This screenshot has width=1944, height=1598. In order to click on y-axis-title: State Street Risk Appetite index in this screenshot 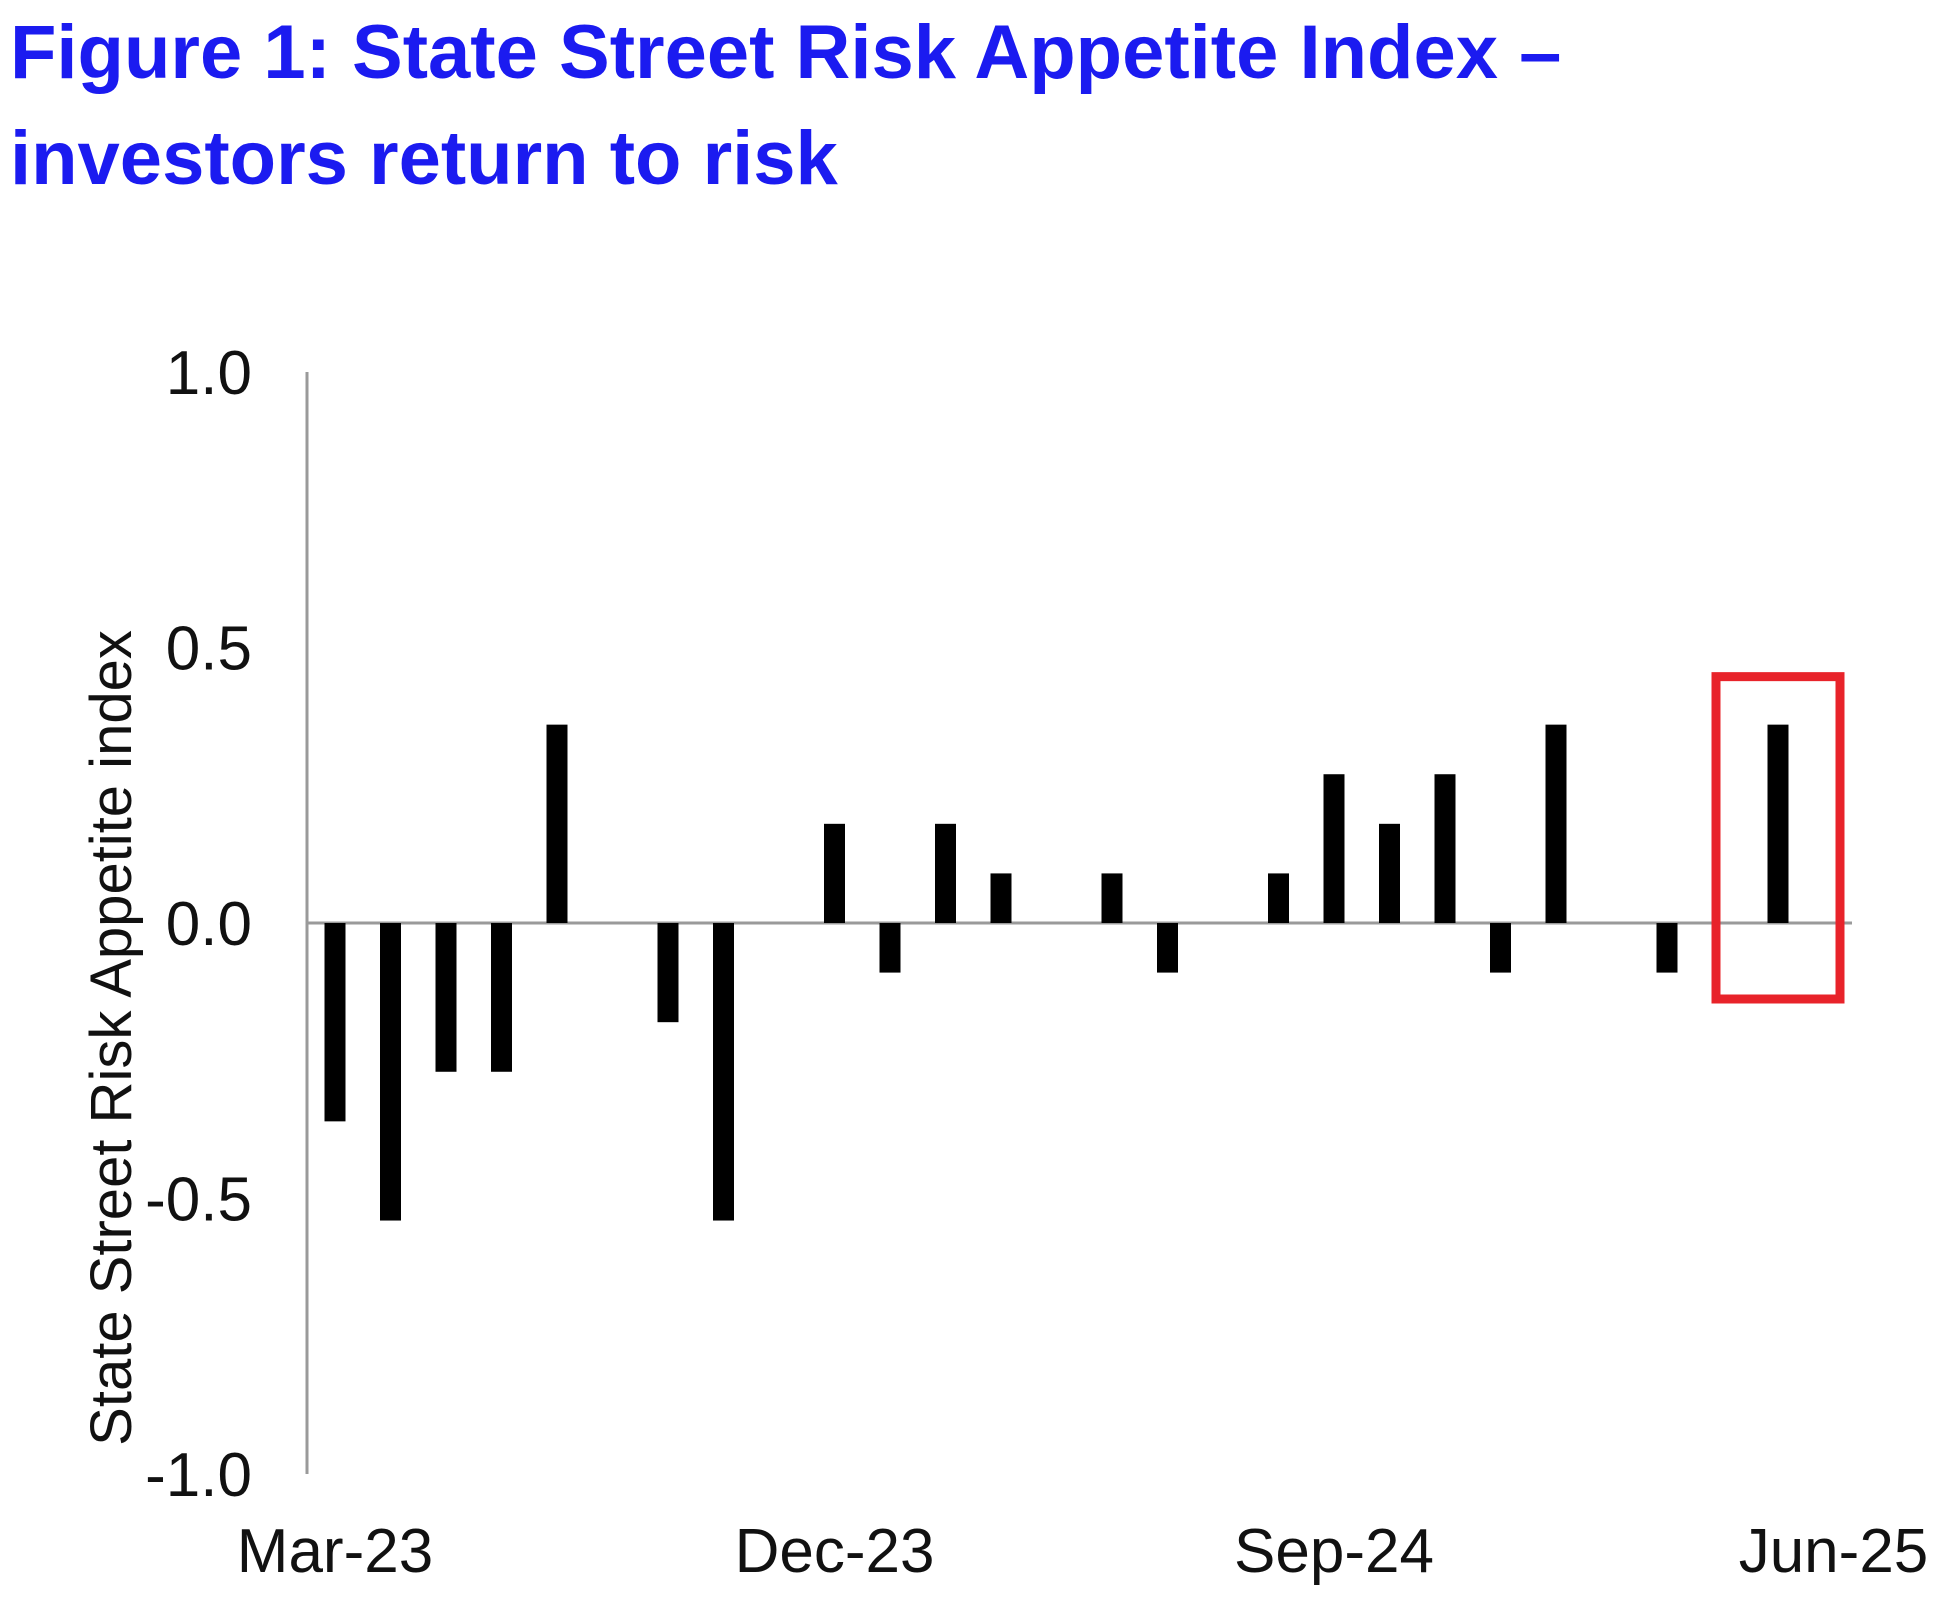, I will do `click(111, 1038)`.